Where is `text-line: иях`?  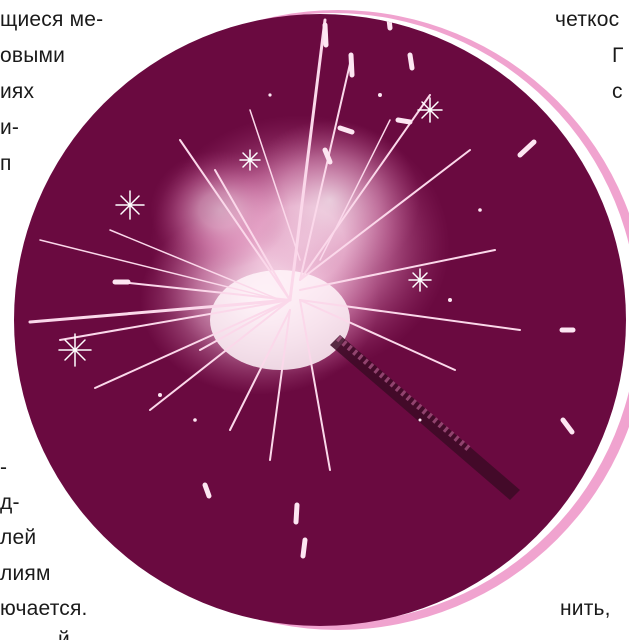
text-line: иях is located at coordinates (17, 91).